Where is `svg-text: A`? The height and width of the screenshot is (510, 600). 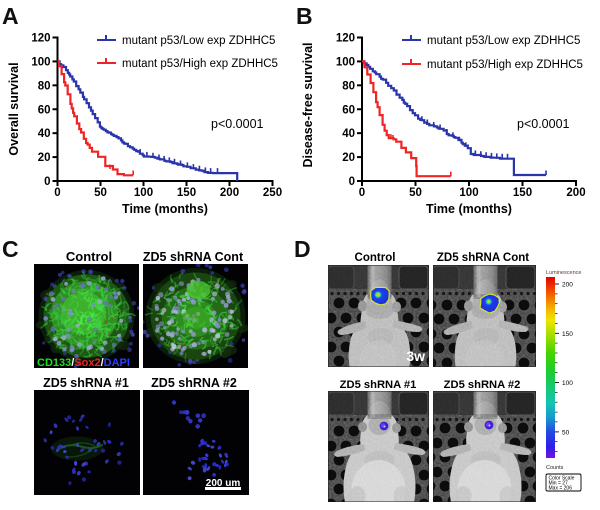
svg-text: A is located at coordinates (10, 16).